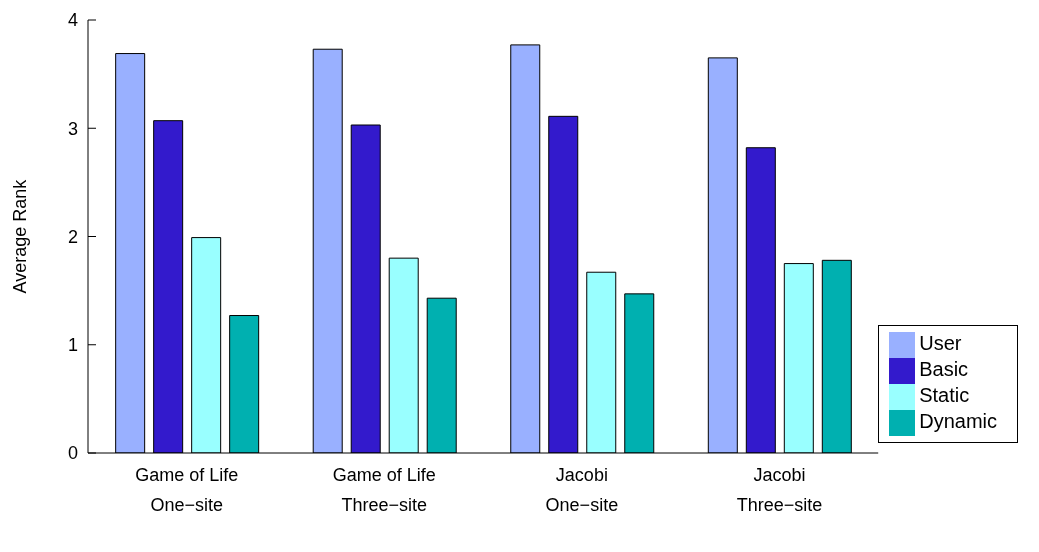 The width and height of the screenshot is (1039, 552). Describe the element at coordinates (72, 128) in the screenshot. I see `y-tick-label: 3` at that location.